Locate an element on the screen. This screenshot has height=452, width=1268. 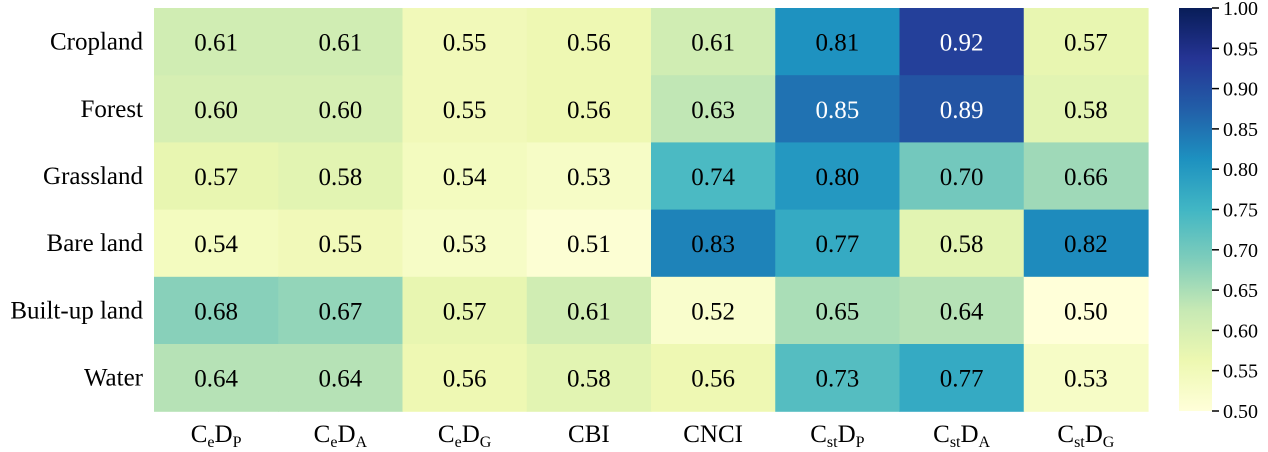
row-label: Grassland is located at coordinates (93, 176).